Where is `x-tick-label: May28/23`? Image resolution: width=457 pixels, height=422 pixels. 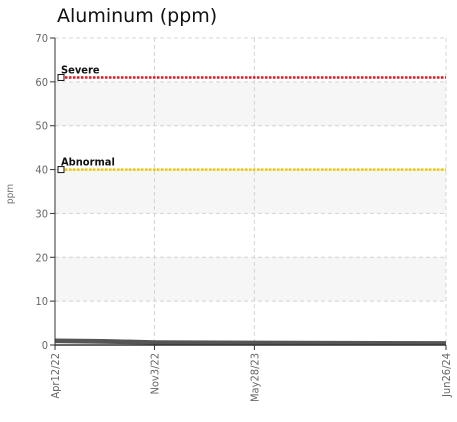
x-tick-label: May28/23 is located at coordinates (254, 377).